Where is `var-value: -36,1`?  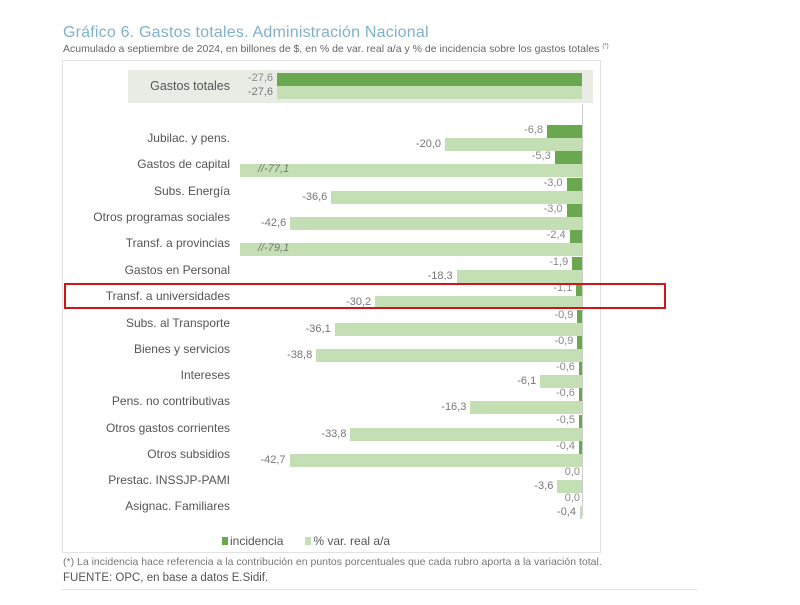
var-value: -36,1 is located at coordinates (318, 329).